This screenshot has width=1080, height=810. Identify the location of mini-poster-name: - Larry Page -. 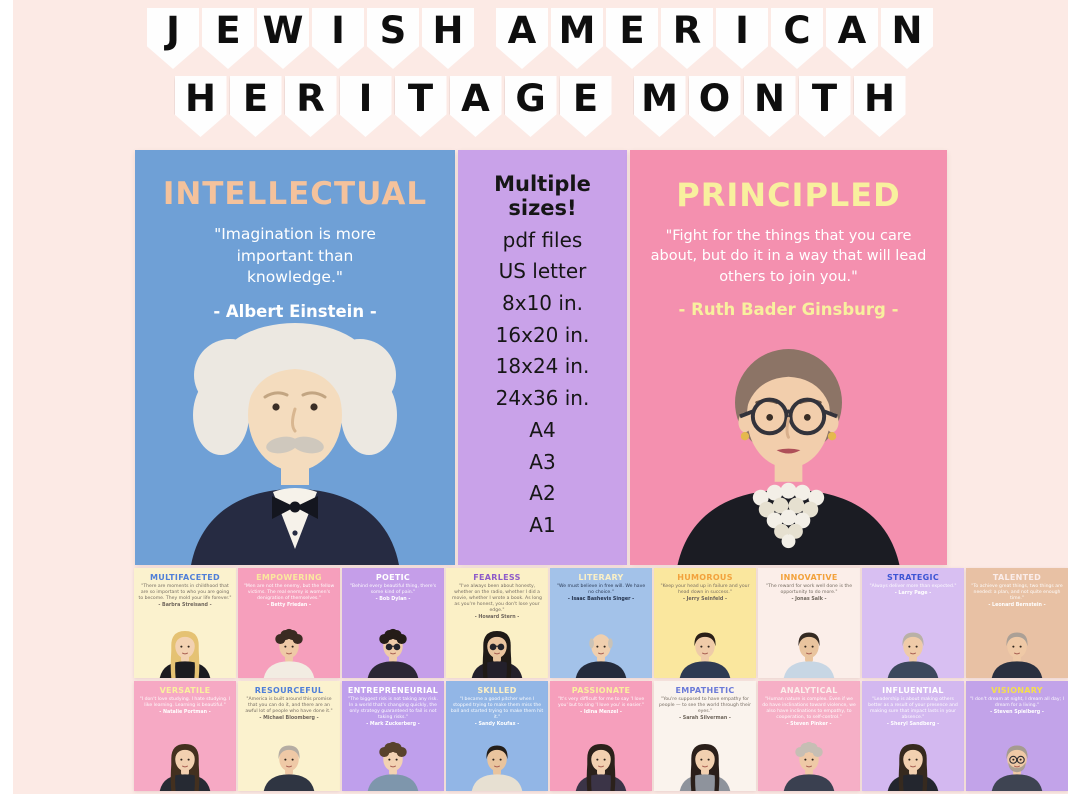
(913, 594).